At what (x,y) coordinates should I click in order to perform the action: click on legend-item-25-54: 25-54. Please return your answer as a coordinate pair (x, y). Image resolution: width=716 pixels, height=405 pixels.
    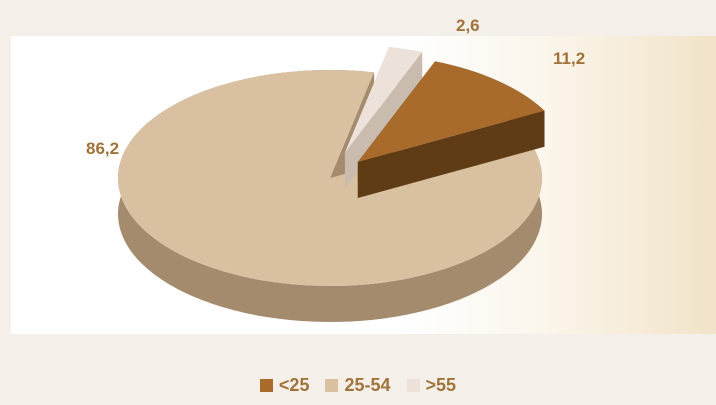
    Looking at the image, I should click on (358, 385).